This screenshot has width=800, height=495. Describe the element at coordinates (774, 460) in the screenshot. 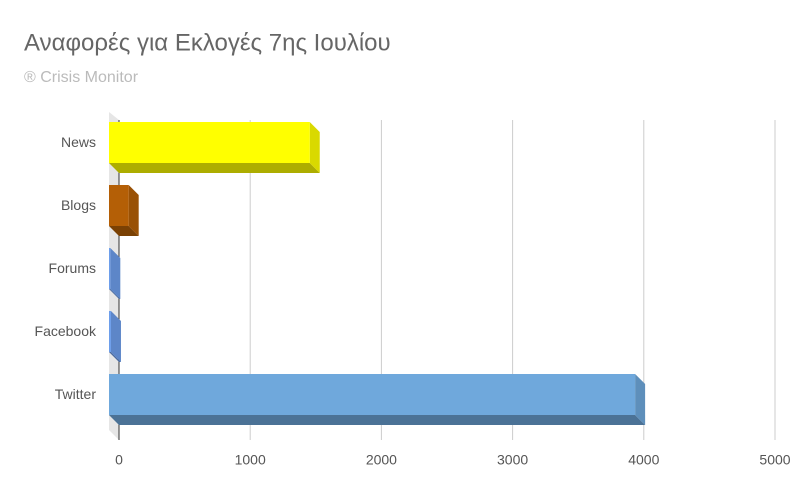

I see `x-tick-label: 5000` at that location.